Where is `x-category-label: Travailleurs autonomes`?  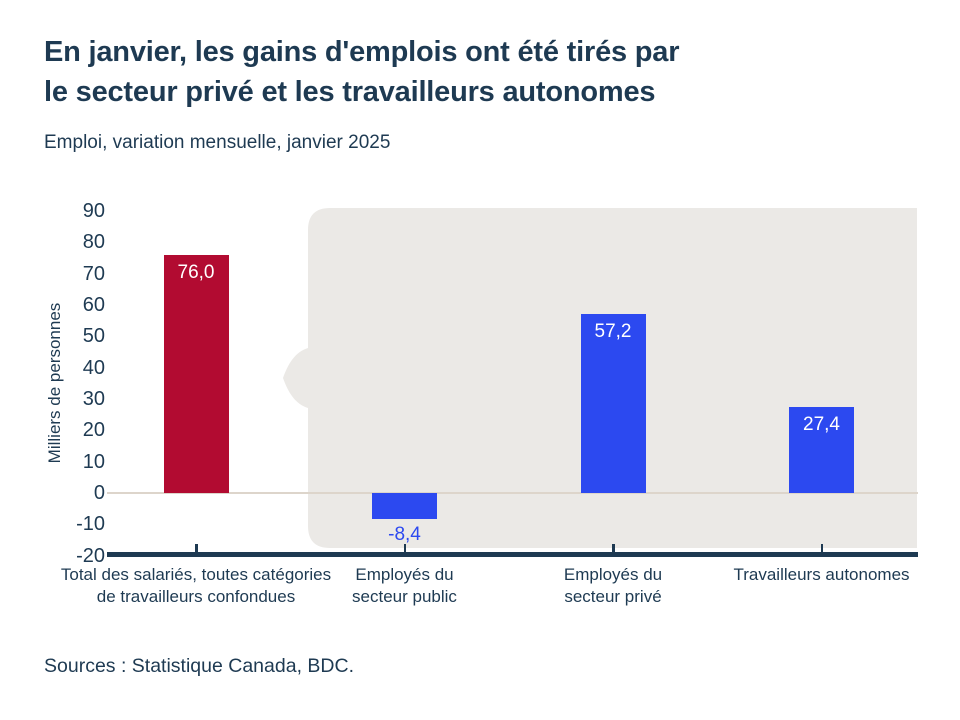 x-category-label: Travailleurs autonomes is located at coordinates (821, 574).